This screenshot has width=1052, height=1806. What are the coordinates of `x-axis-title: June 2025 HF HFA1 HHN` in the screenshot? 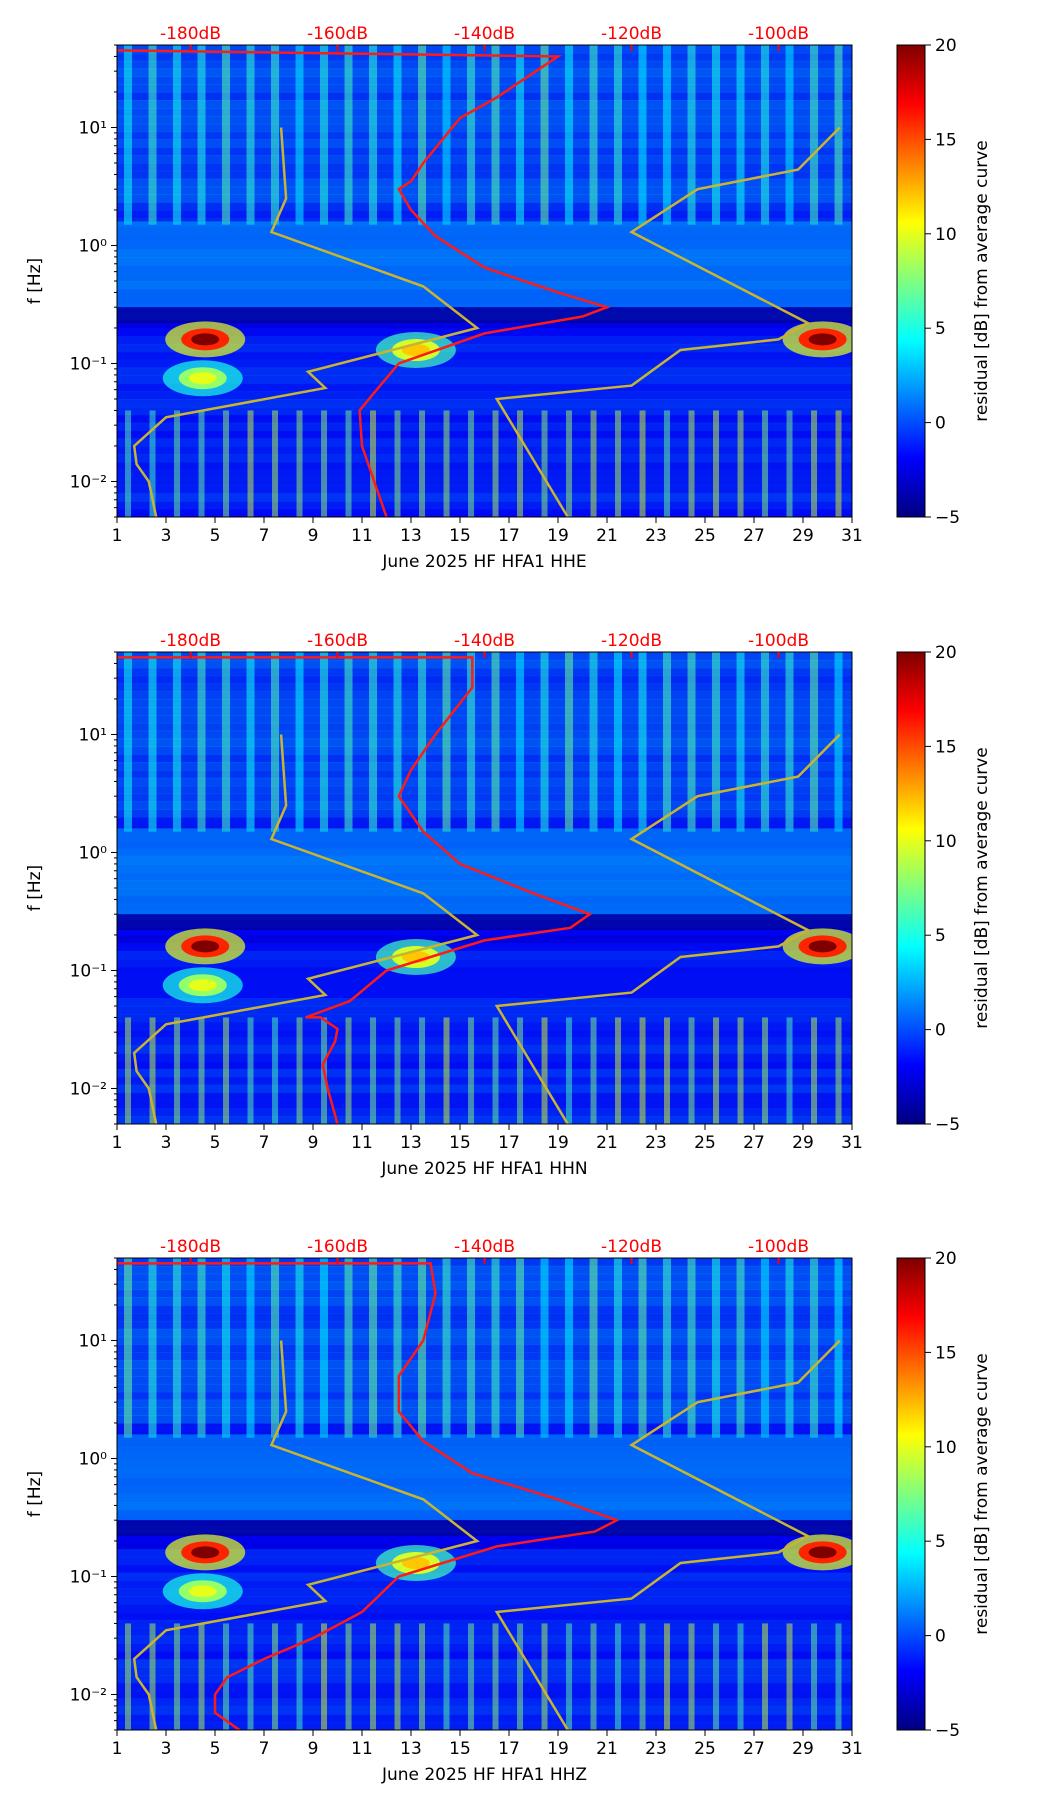 It's located at (483, 1169).